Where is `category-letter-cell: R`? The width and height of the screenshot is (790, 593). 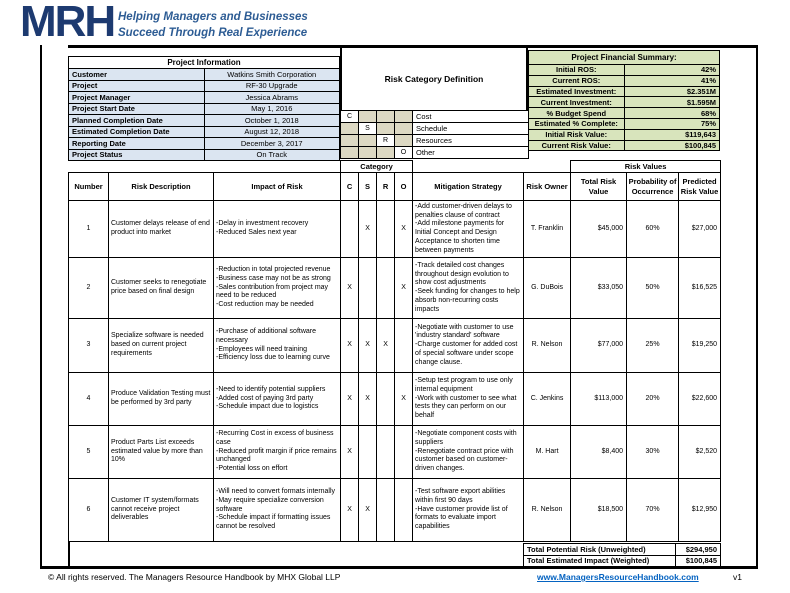
category-letter-cell: R is located at coordinates (385, 140).